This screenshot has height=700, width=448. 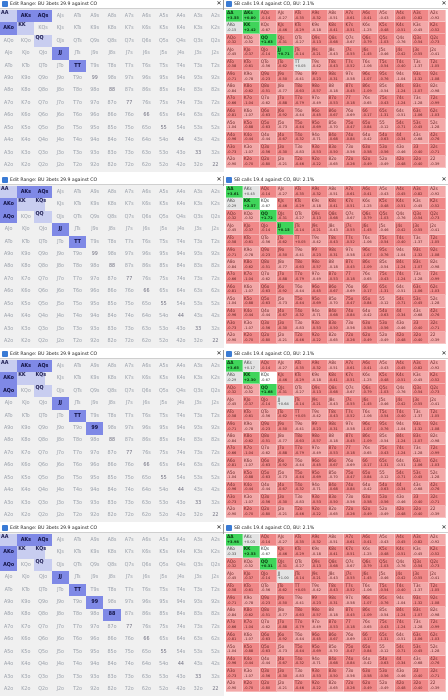 What do you see at coordinates (181, 116) in the screenshot?
I see `range-cell: 64s` at bounding box center [181, 116].